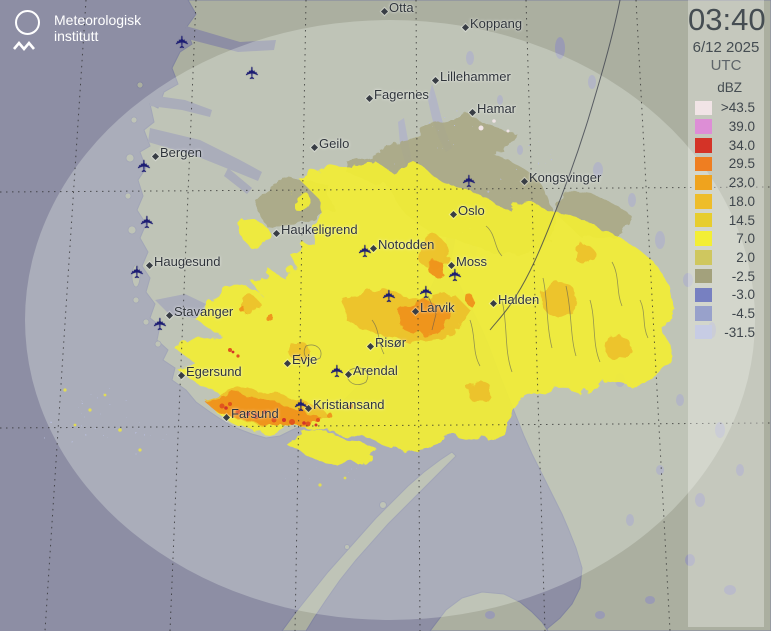 Image resolution: width=771 pixels, height=631 pixels. I want to click on echo-red, so click(271, 388).